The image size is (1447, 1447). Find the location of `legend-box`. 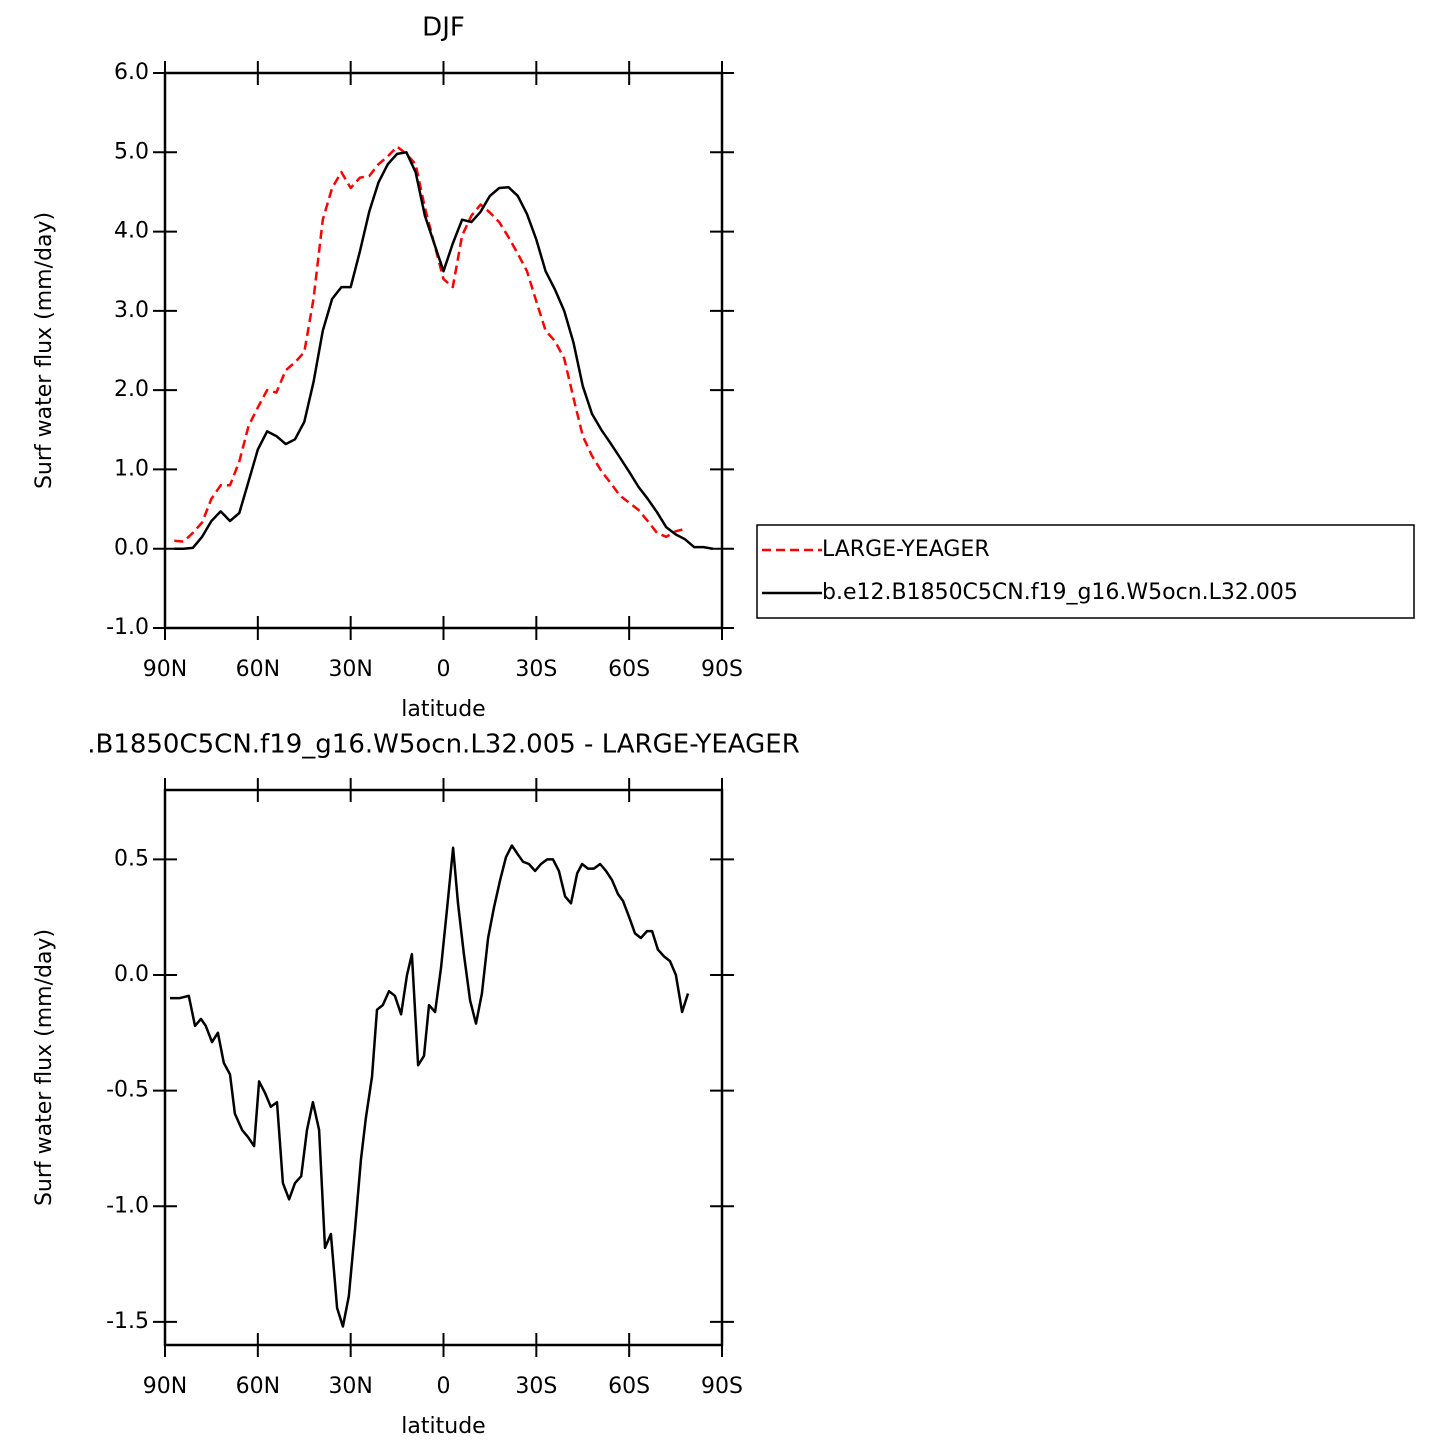

legend-box is located at coordinates (1085, 571).